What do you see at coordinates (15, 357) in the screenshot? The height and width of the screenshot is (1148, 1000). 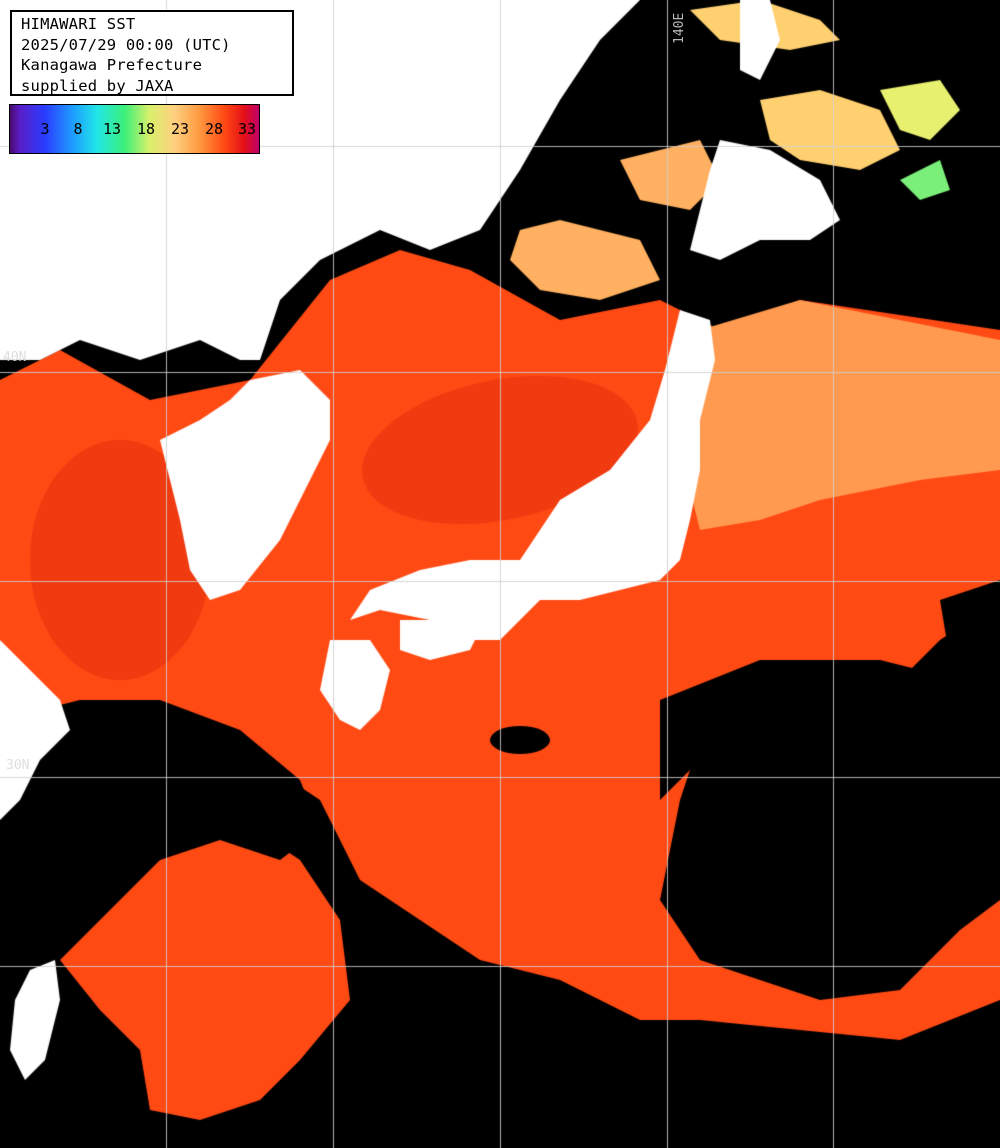 I see `lat-label-40n: 40N` at bounding box center [15, 357].